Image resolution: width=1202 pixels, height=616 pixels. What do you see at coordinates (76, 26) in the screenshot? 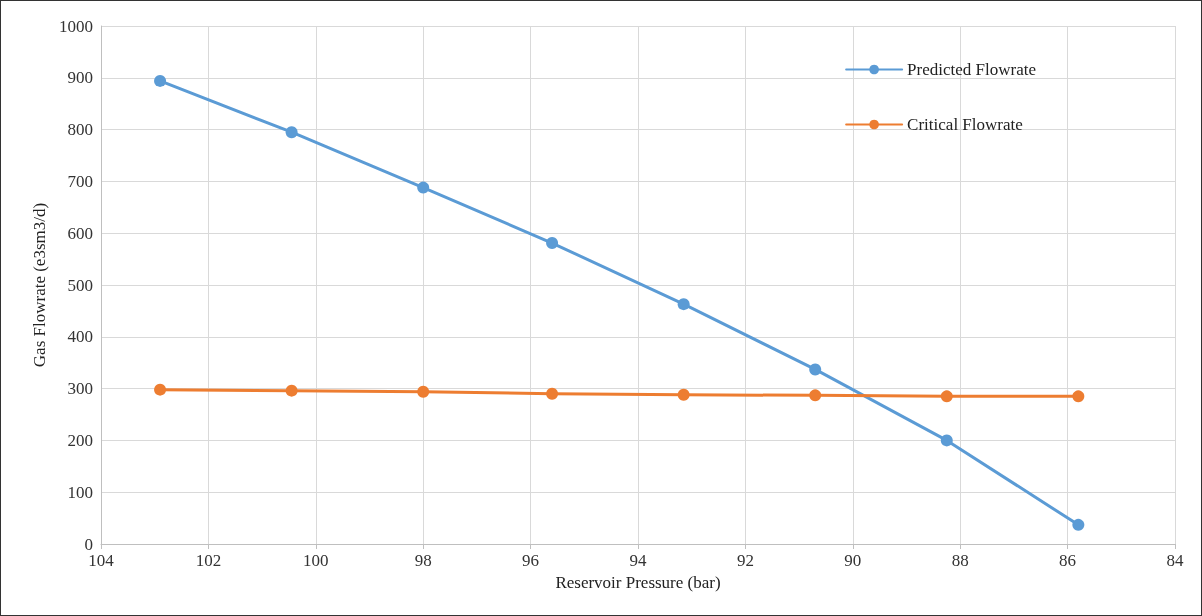
I see `y-tick-label: 1000` at bounding box center [76, 26].